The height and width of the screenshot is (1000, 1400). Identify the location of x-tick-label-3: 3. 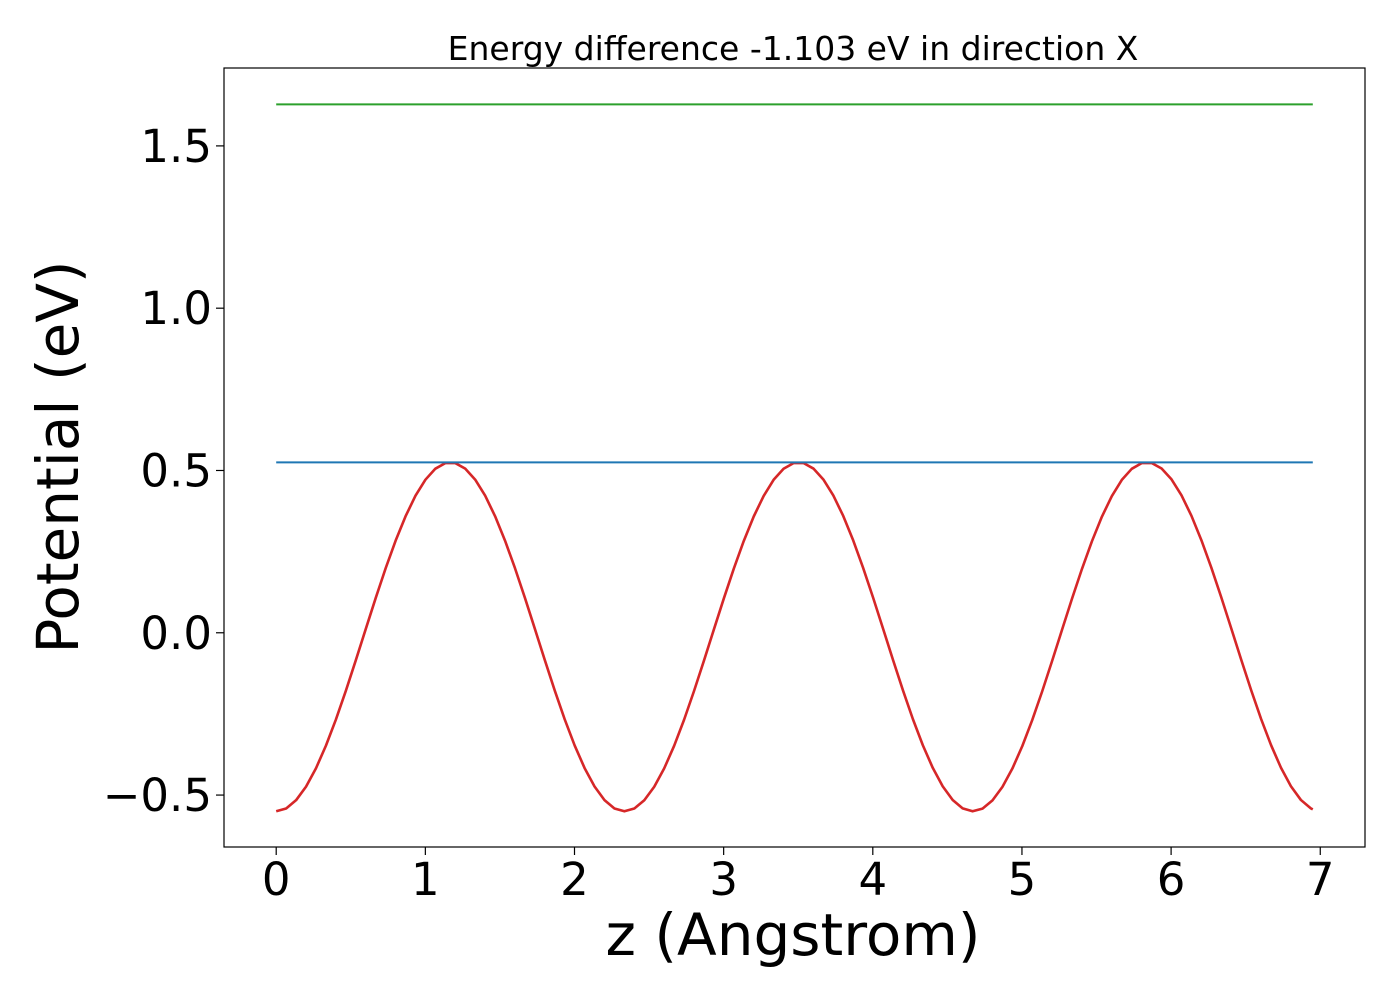
(723, 879).